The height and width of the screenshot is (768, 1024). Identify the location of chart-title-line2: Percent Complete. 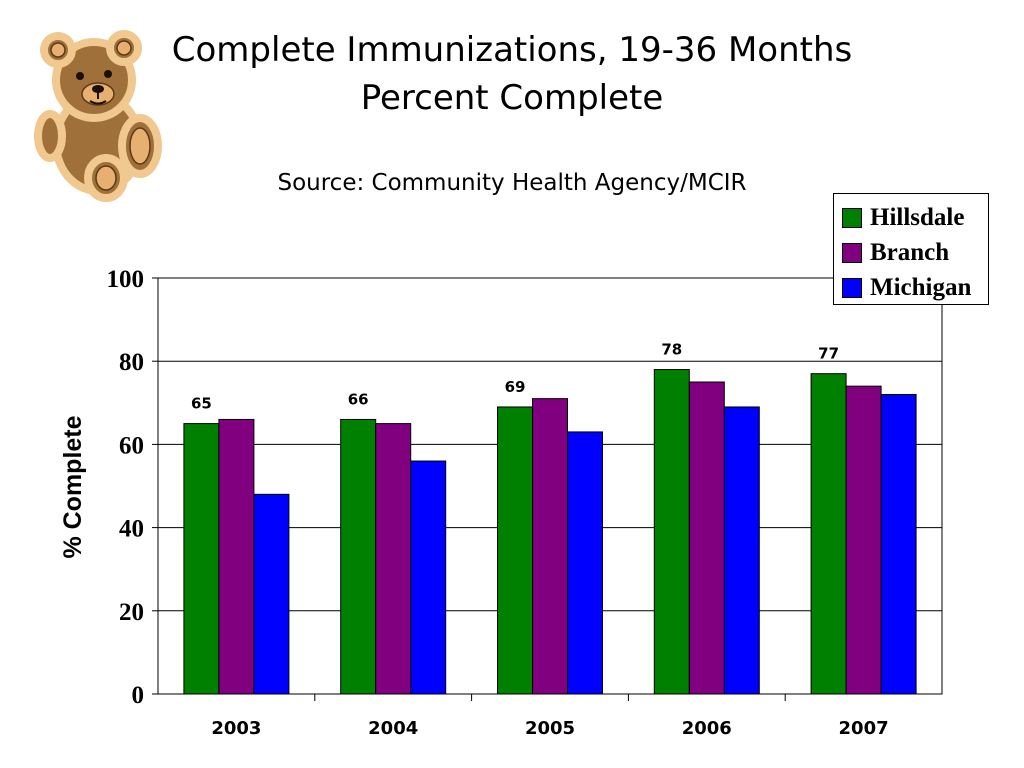
(512, 98).